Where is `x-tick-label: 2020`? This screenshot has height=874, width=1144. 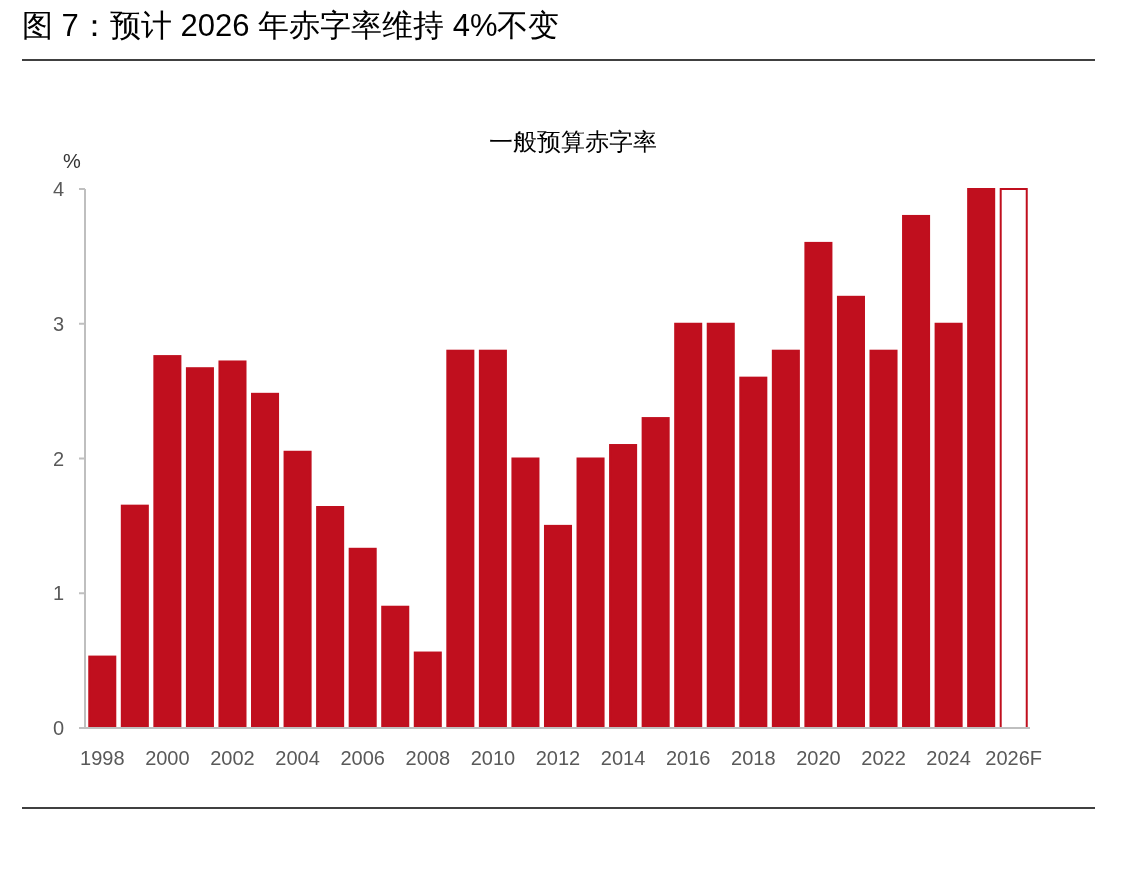
x-tick-label: 2020 is located at coordinates (818, 758).